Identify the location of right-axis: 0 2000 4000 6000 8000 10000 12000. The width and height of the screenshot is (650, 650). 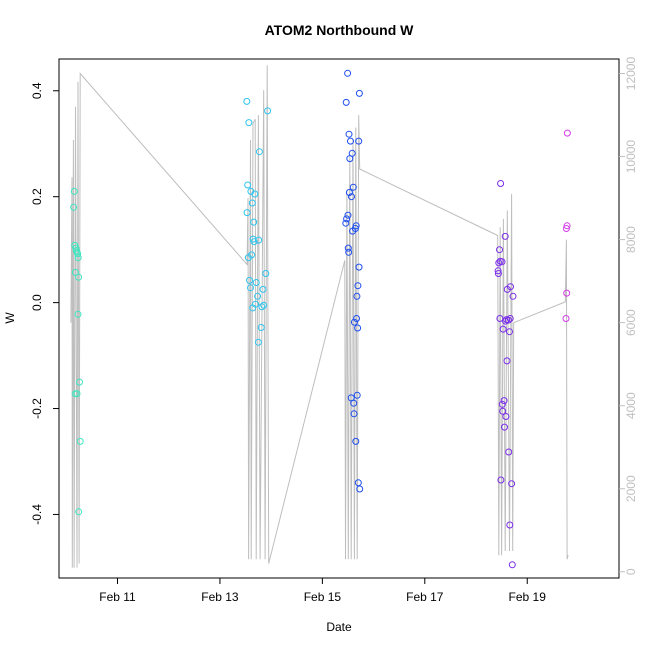
(628, 316).